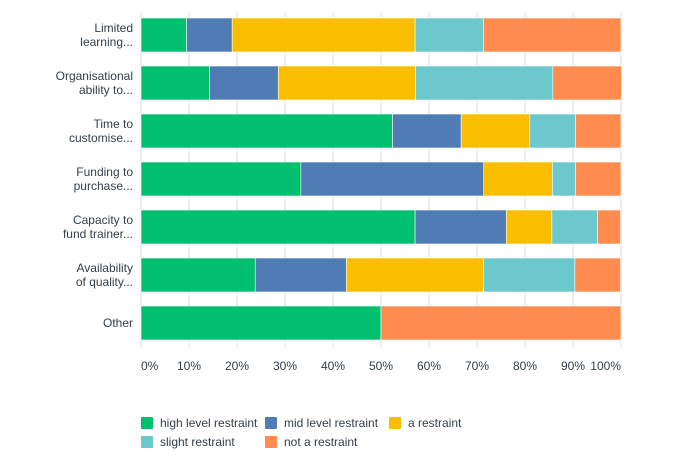 The width and height of the screenshot is (687, 470). I want to click on x-tick-label: 20%, so click(237, 366).